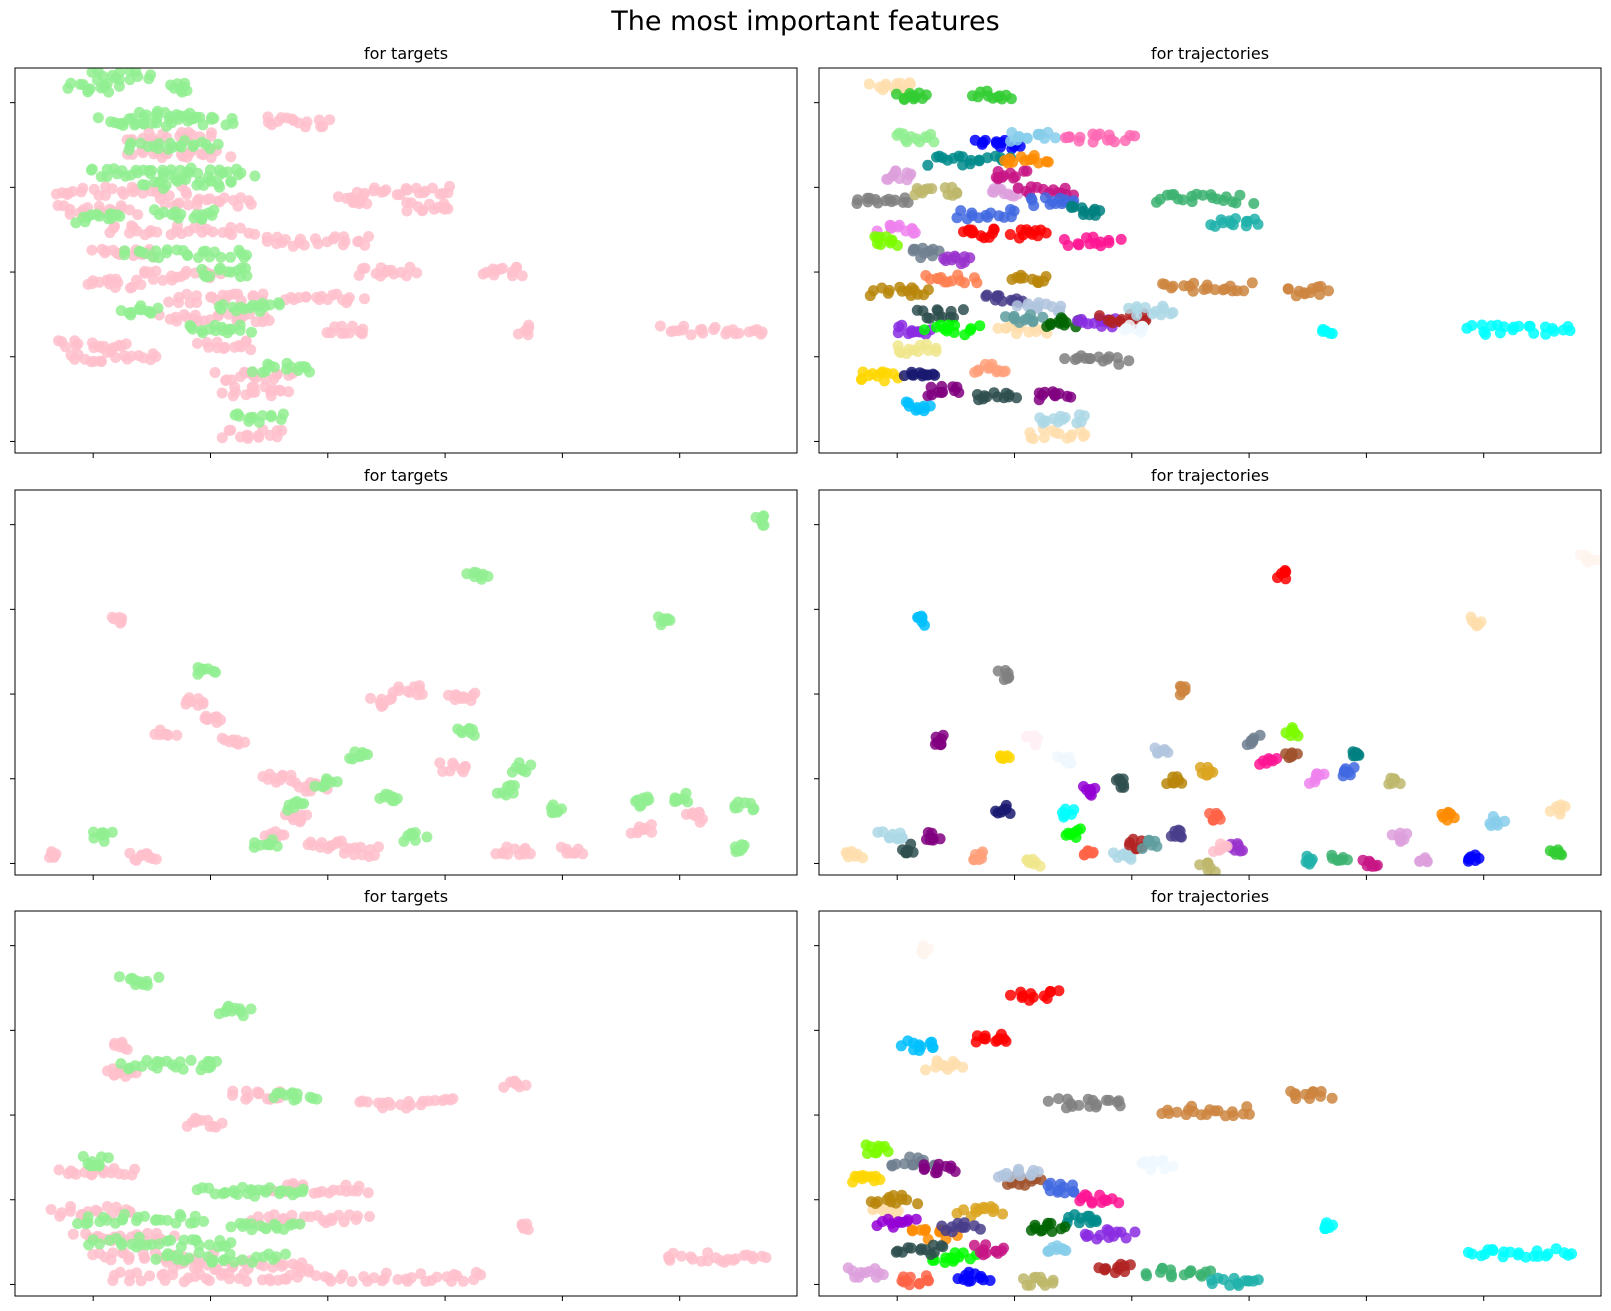 This screenshot has width=1611, height=1311. What do you see at coordinates (1210, 475) in the screenshot?
I see `subplot-title: for trajectories` at bounding box center [1210, 475].